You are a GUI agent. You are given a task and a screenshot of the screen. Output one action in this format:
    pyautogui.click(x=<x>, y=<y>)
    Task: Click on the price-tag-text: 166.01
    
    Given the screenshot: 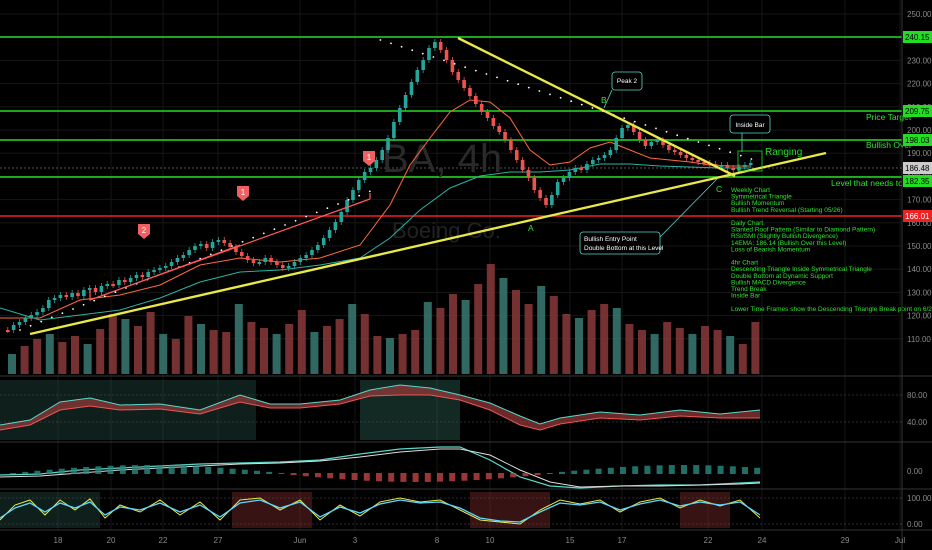 What is the action you would take?
    pyautogui.click(x=917, y=216)
    